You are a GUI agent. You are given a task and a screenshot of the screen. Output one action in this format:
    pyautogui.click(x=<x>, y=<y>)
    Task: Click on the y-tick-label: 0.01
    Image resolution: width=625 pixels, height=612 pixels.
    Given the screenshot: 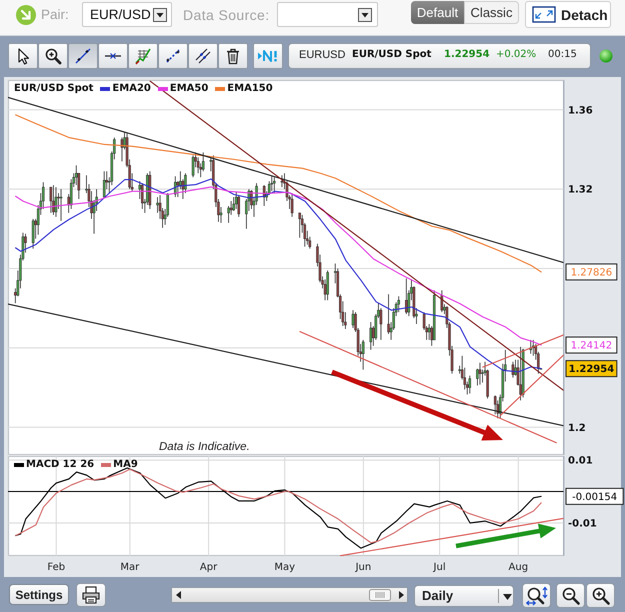 What is the action you would take?
    pyautogui.click(x=580, y=461)
    